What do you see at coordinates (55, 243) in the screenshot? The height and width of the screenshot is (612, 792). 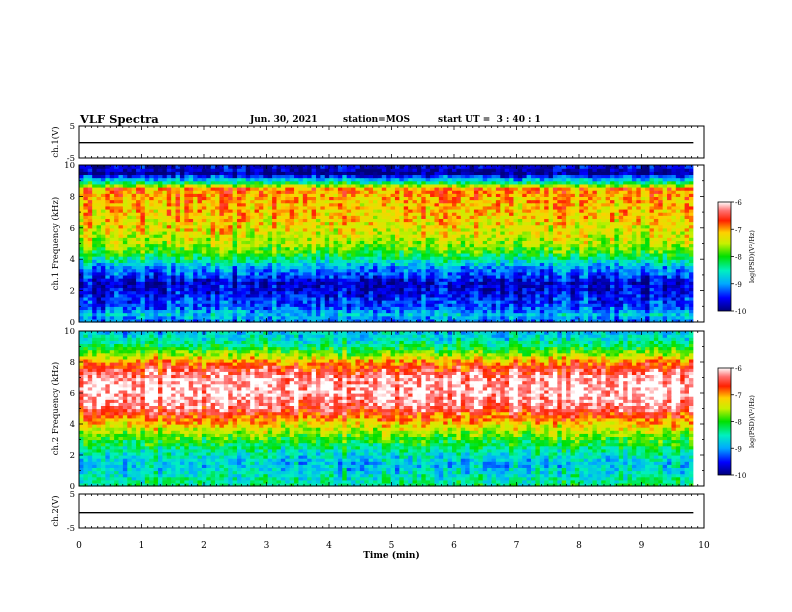 I see `y-axis-label: ch.1 Frequency (kHz)` at bounding box center [55, 243].